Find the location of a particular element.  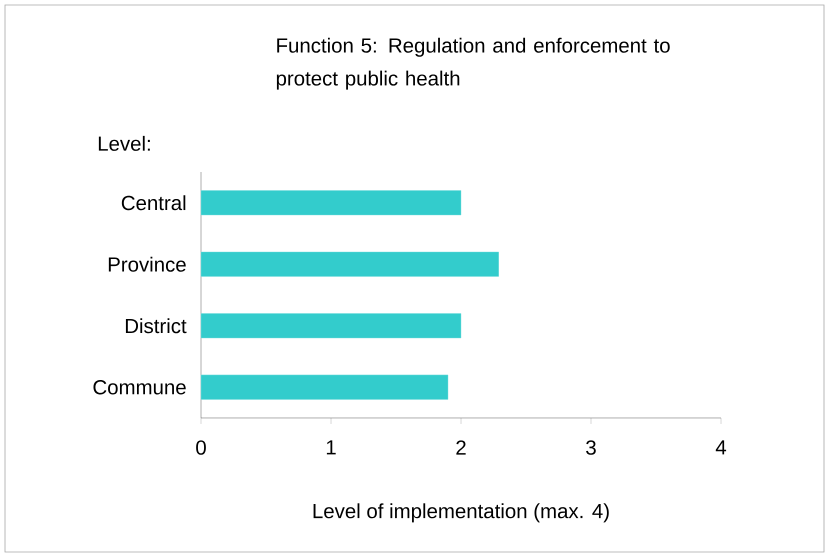

x-tick-label: 4 is located at coordinates (721, 447).